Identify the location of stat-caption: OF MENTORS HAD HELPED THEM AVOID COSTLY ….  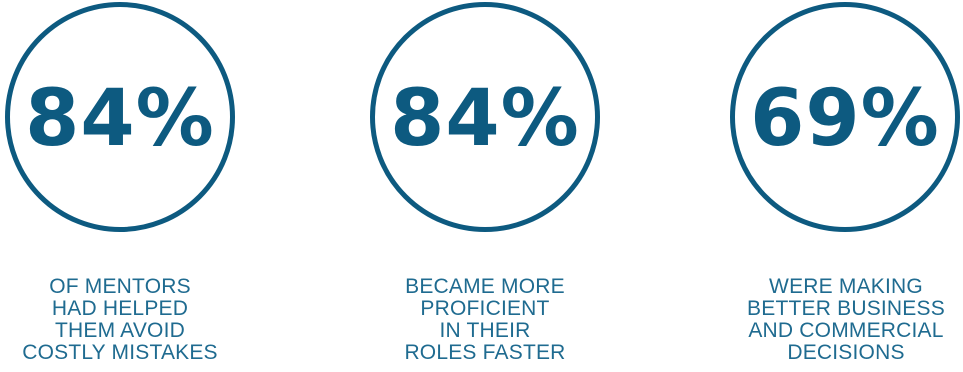
(120, 320).